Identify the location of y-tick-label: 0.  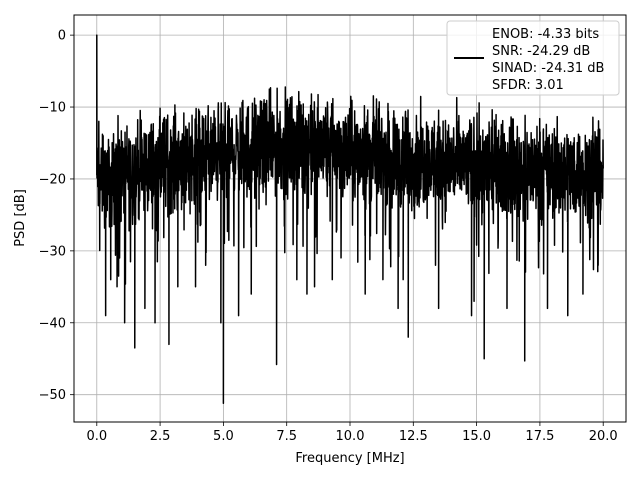
(62, 36).